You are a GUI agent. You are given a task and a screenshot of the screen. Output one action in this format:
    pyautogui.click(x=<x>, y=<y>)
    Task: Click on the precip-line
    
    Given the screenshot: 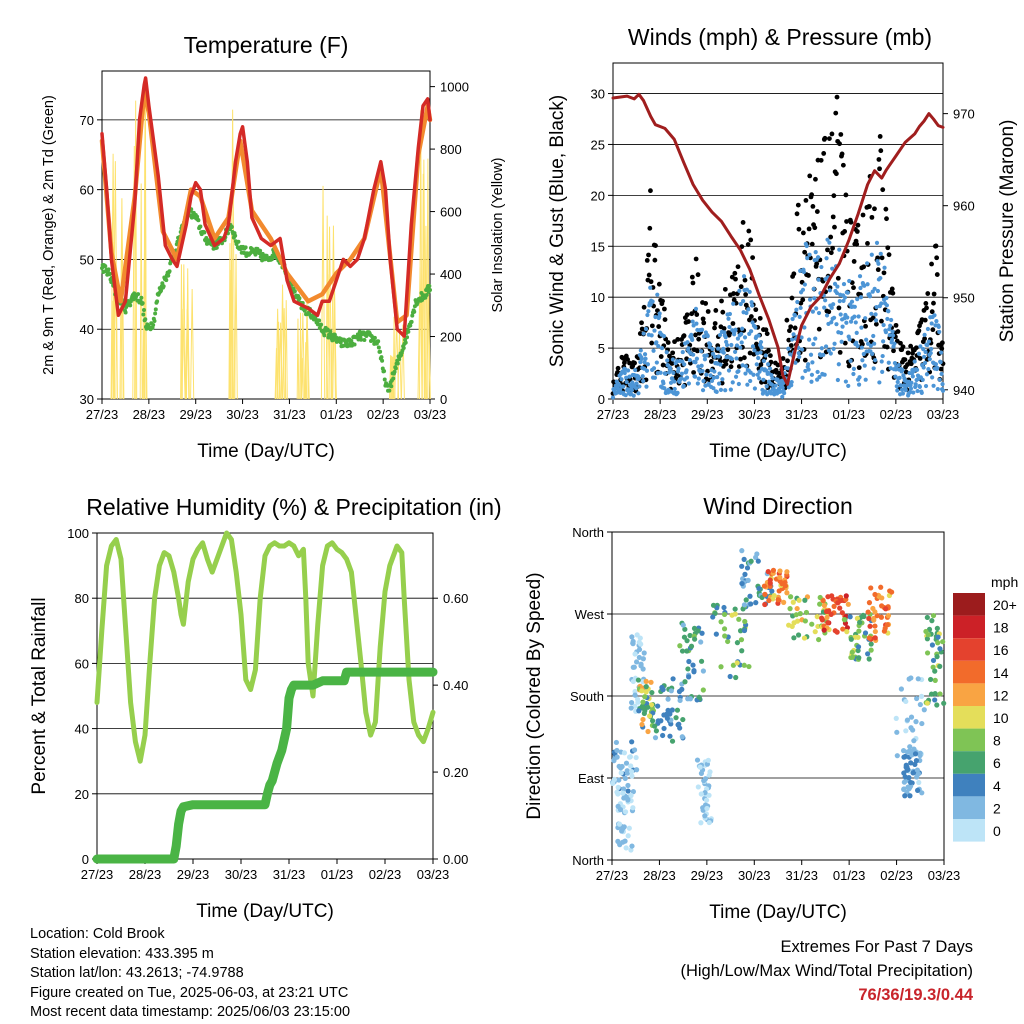 What is the action you would take?
    pyautogui.click(x=265, y=765)
    